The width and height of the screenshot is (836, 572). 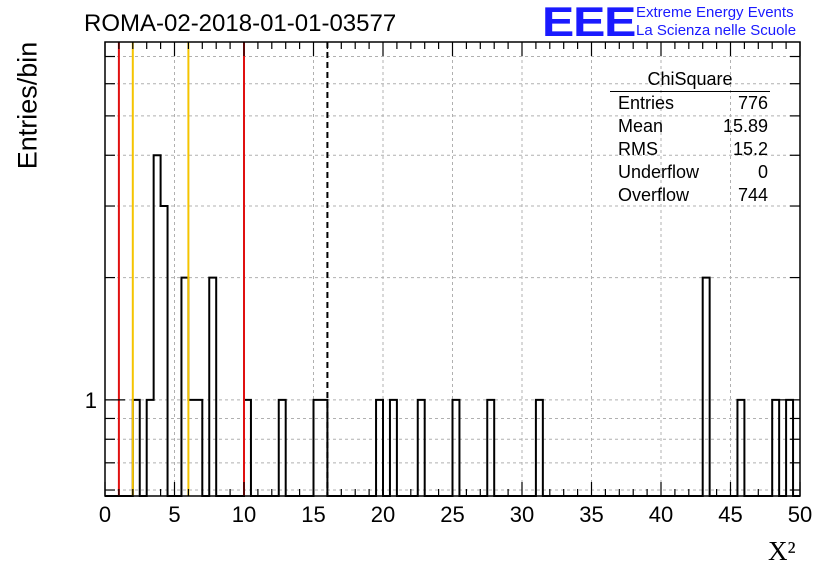 What do you see at coordinates (782, 551) in the screenshot?
I see `x-axis-label: X²` at bounding box center [782, 551].